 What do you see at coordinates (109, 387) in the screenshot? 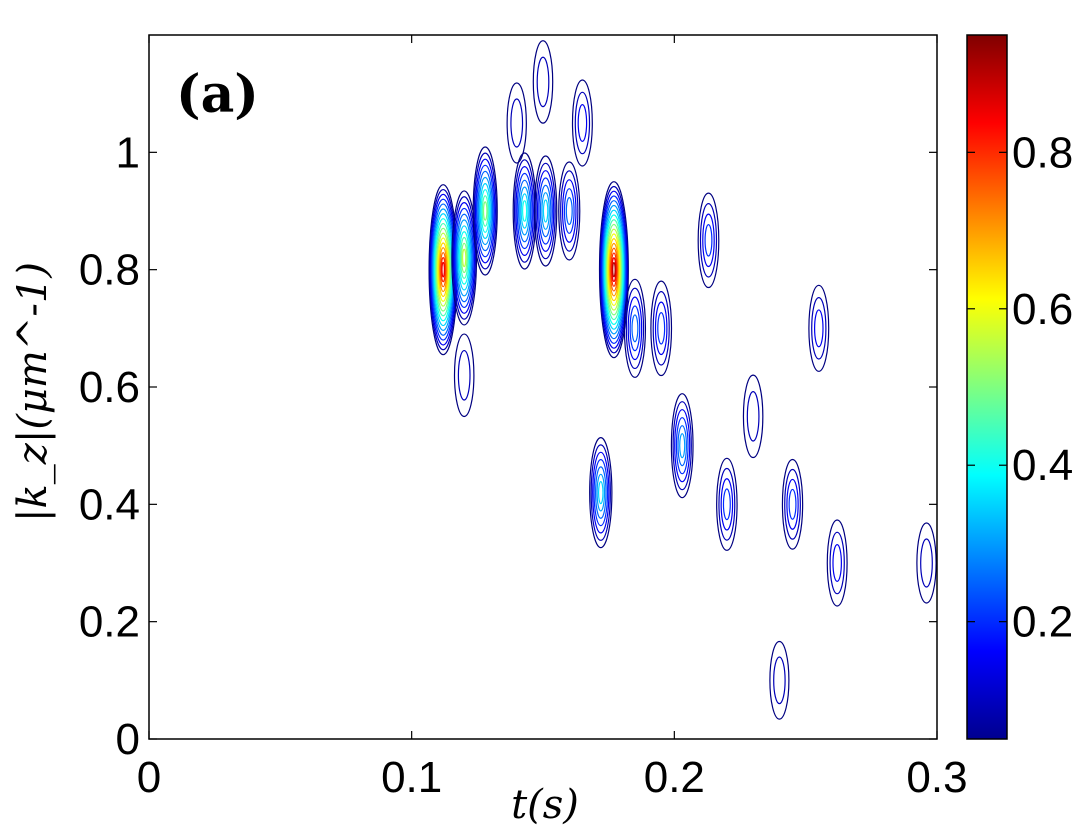
I see `y-tick-label: 0.6` at bounding box center [109, 387].